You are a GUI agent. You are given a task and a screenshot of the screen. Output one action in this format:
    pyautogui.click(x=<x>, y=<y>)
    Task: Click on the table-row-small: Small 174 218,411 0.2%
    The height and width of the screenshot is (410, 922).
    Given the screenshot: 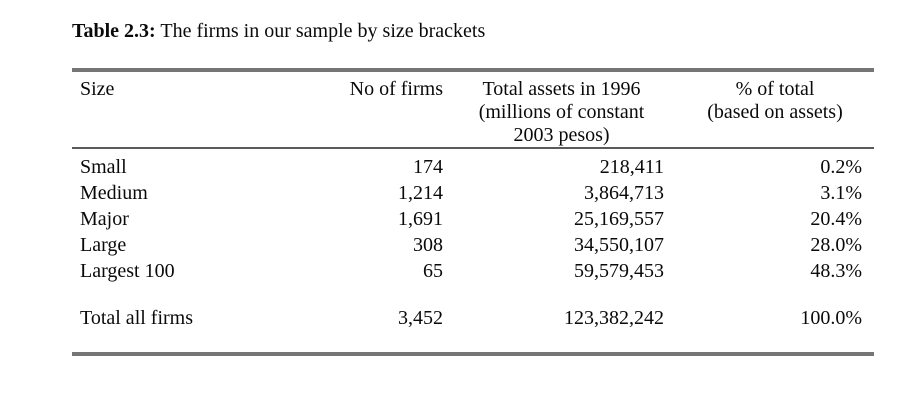 What is the action you would take?
    pyautogui.click(x=473, y=164)
    